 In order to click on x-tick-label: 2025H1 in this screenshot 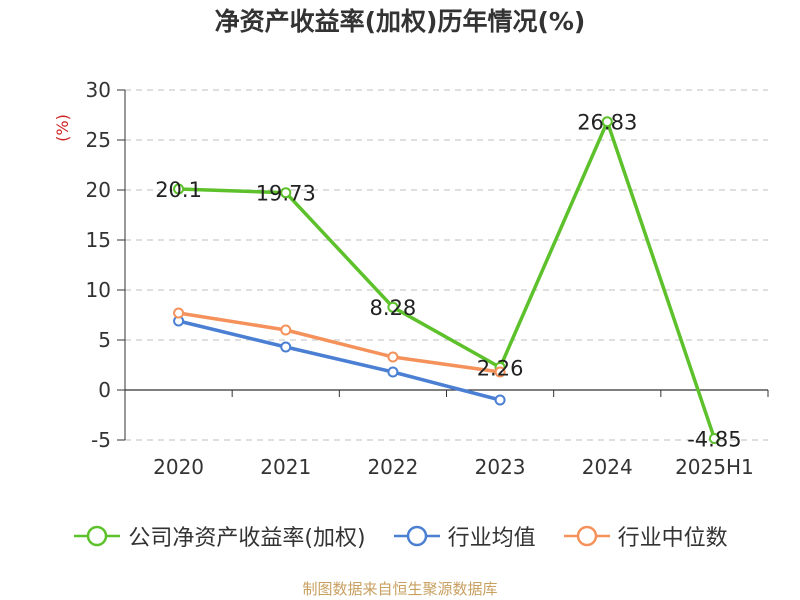, I will do `click(714, 467)`.